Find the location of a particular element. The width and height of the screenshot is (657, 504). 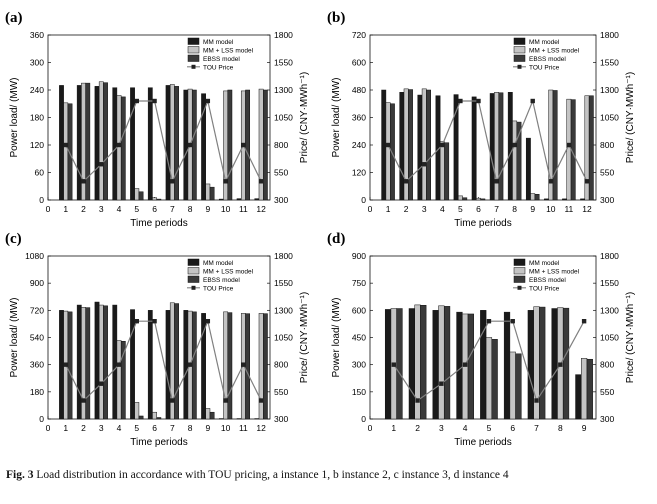

y2-tick-label: 550 is located at coordinates (607, 392).